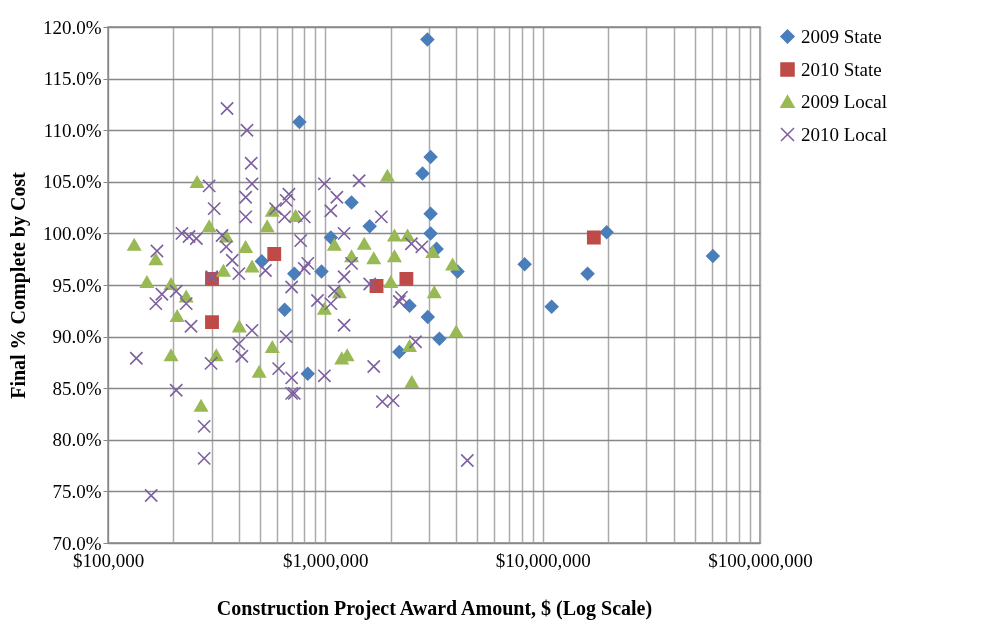 Image resolution: width=1005 pixels, height=642 pixels. Describe the element at coordinates (72, 182) in the screenshot. I see `y-tick-label: 105.0%` at that location.